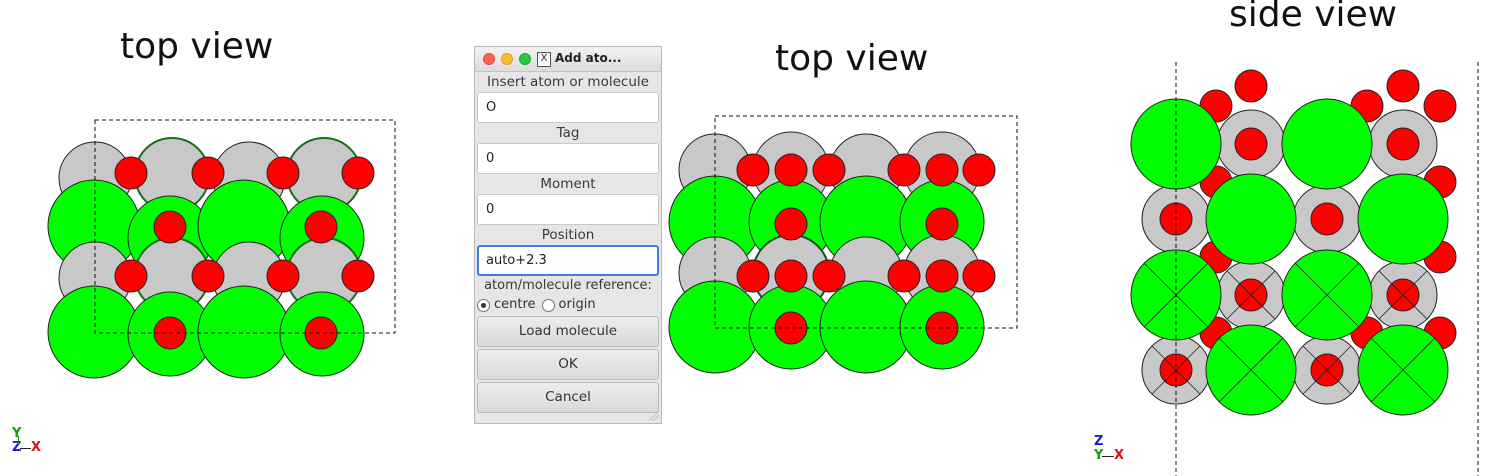  What do you see at coordinates (568, 82) in the screenshot?
I see `insert-atom-label: Insert atom or molecule` at bounding box center [568, 82].